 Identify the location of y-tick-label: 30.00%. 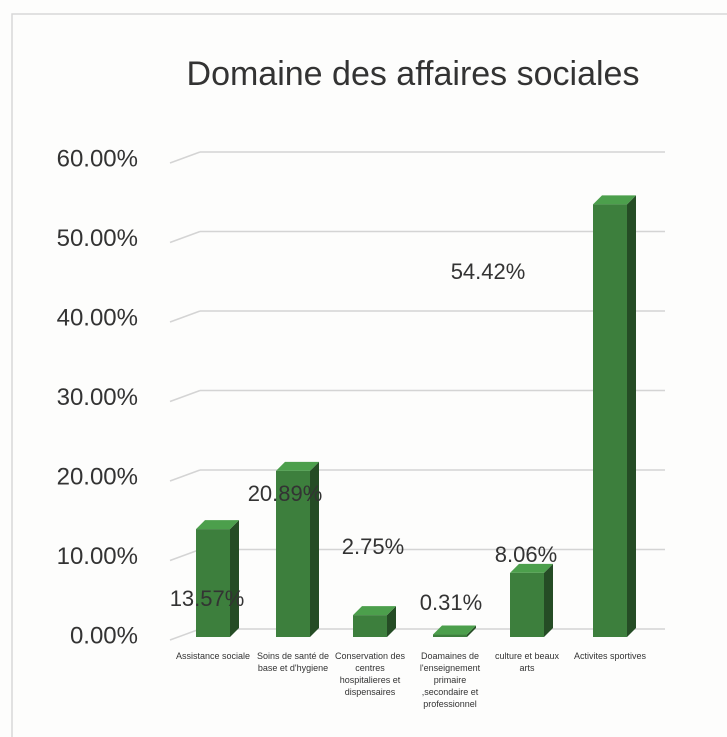
(97, 397).